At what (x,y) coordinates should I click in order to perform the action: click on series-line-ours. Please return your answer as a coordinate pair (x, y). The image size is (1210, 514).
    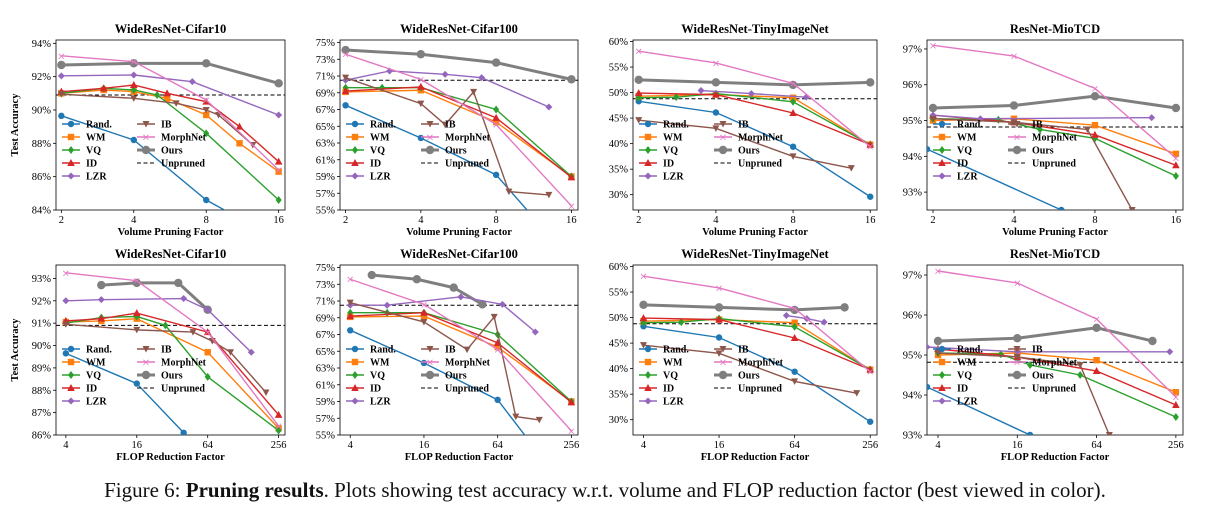
    Looking at the image, I should click on (170, 73).